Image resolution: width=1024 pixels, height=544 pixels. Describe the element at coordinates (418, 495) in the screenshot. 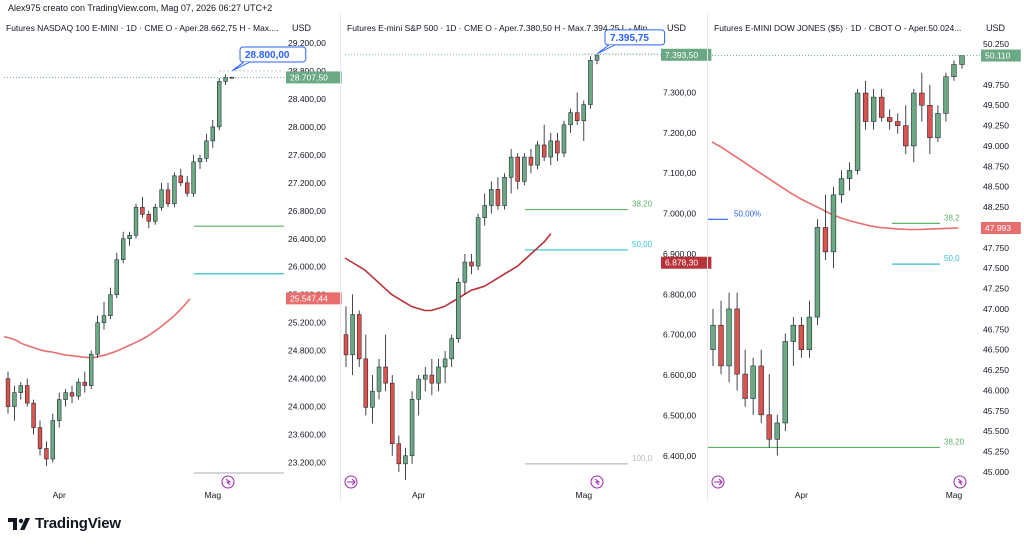

I see `sp500-x-tick-label: Apr` at that location.